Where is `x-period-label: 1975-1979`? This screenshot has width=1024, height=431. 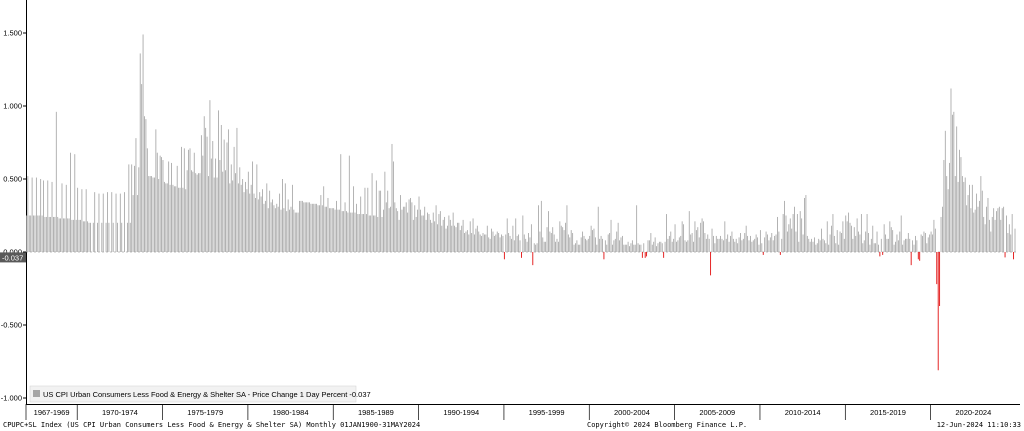
x-period-label: 1975-1979 is located at coordinates (205, 412).